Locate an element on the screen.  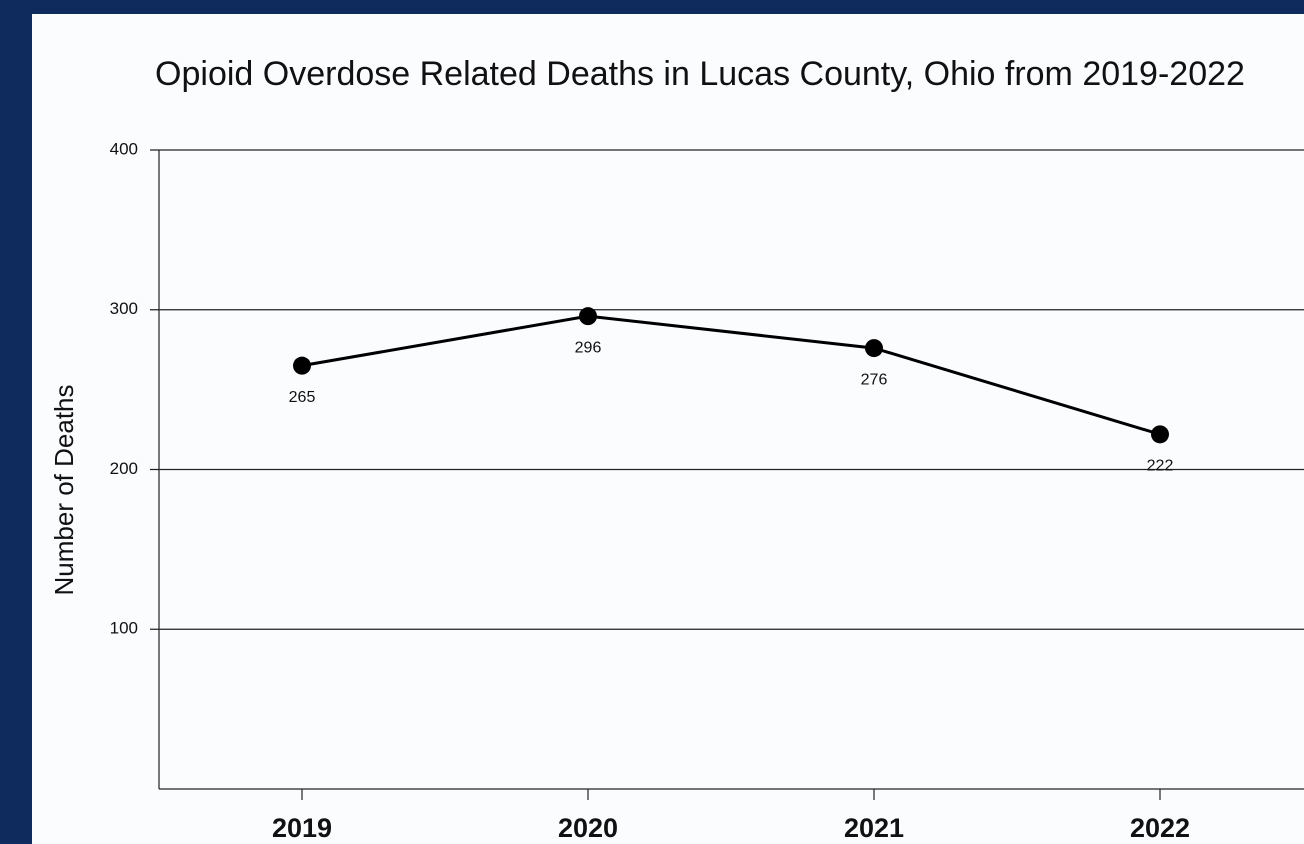
x-tick-label: 2022 is located at coordinates (1160, 828).